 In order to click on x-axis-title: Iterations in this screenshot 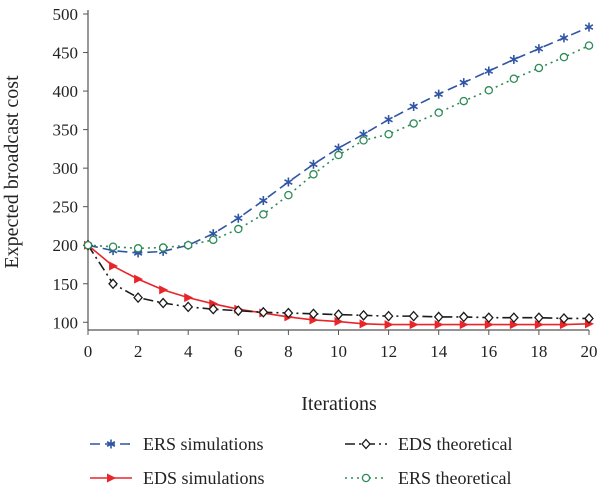, I will do `click(339, 404)`.